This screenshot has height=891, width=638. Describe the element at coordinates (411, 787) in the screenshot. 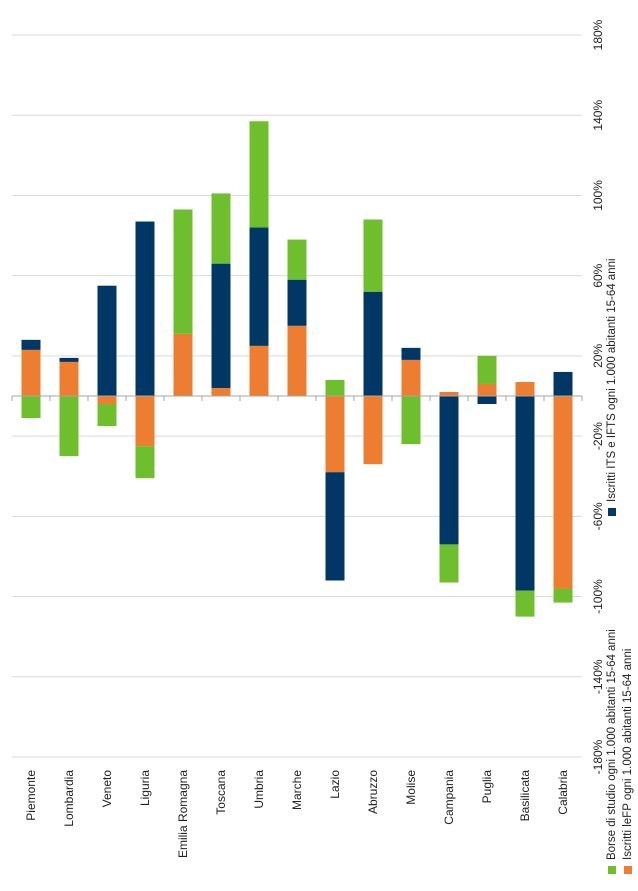

I see `category-label: Molise` at that location.